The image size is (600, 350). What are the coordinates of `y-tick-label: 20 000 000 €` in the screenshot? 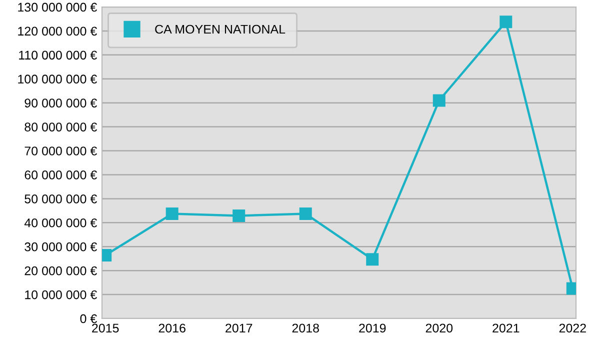 It's located at (60, 271).